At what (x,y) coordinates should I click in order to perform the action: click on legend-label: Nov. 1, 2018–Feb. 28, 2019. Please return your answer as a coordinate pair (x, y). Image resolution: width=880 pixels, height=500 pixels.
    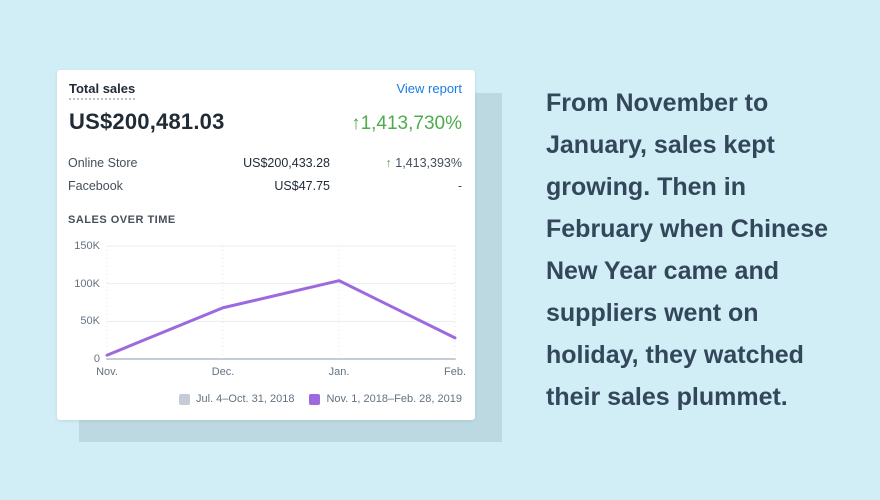
    Looking at the image, I should click on (394, 399).